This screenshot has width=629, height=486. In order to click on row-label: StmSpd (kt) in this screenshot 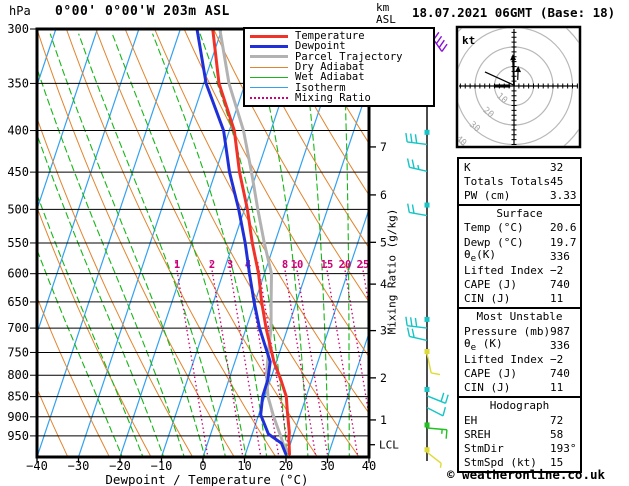, I will do `click(500, 463)`.